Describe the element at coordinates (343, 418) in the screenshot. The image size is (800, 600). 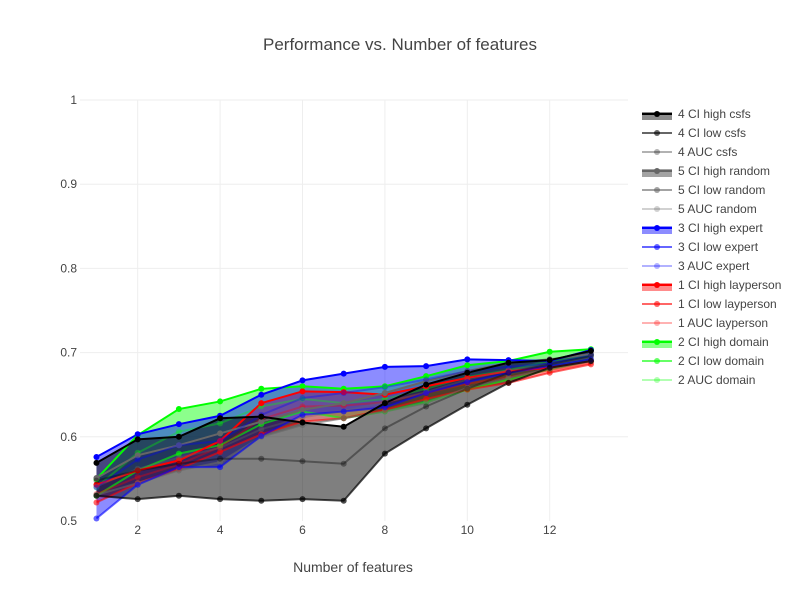
I see `data-point-random-low` at that location.